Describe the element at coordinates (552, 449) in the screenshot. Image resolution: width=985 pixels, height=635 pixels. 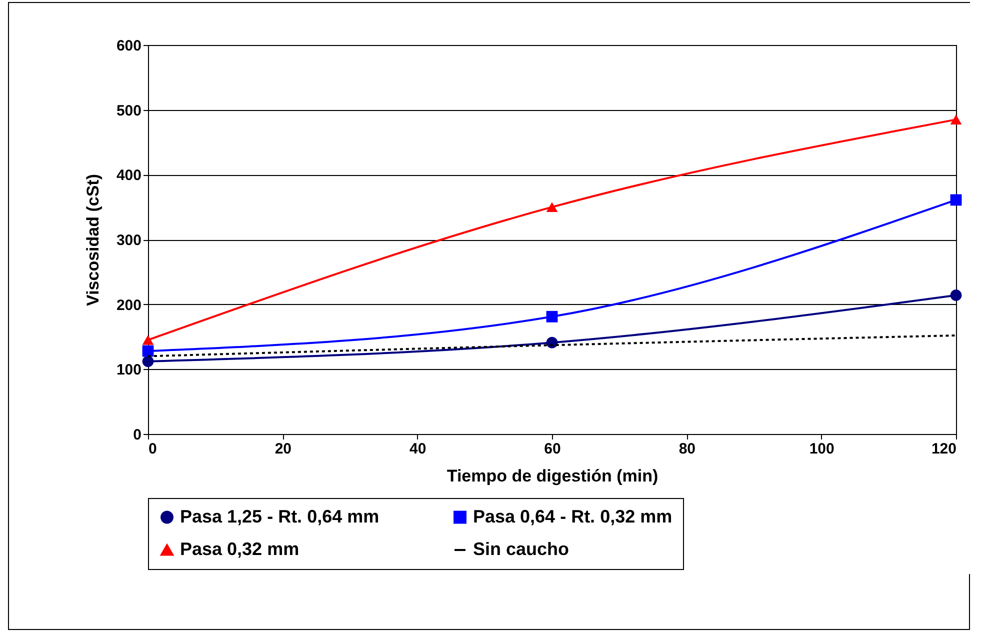
I see `x-tick-label: 60` at that location.